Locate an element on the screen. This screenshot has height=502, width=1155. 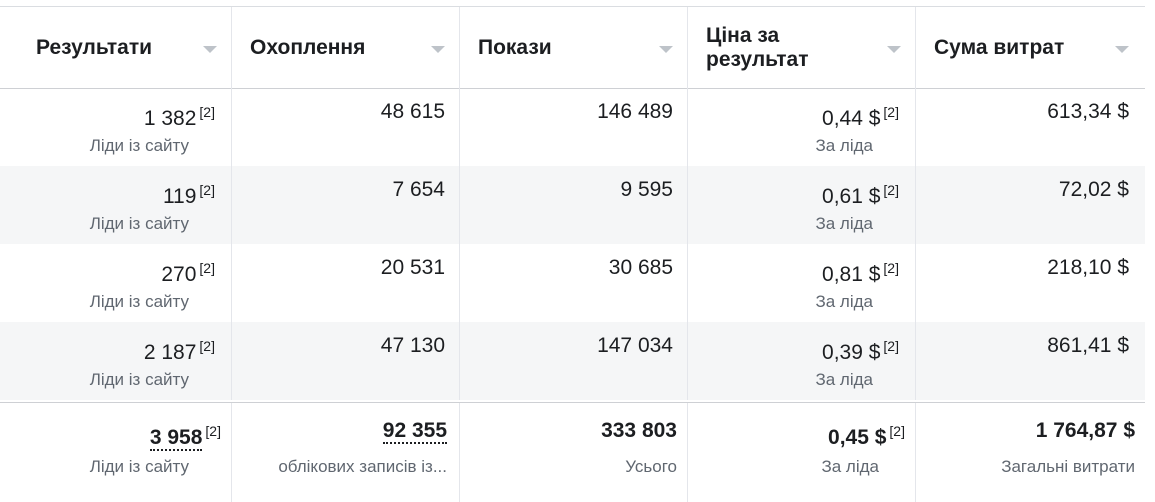
cost-per-result-cell: 0,61 $ [2] За ліда is located at coordinates (802, 205).